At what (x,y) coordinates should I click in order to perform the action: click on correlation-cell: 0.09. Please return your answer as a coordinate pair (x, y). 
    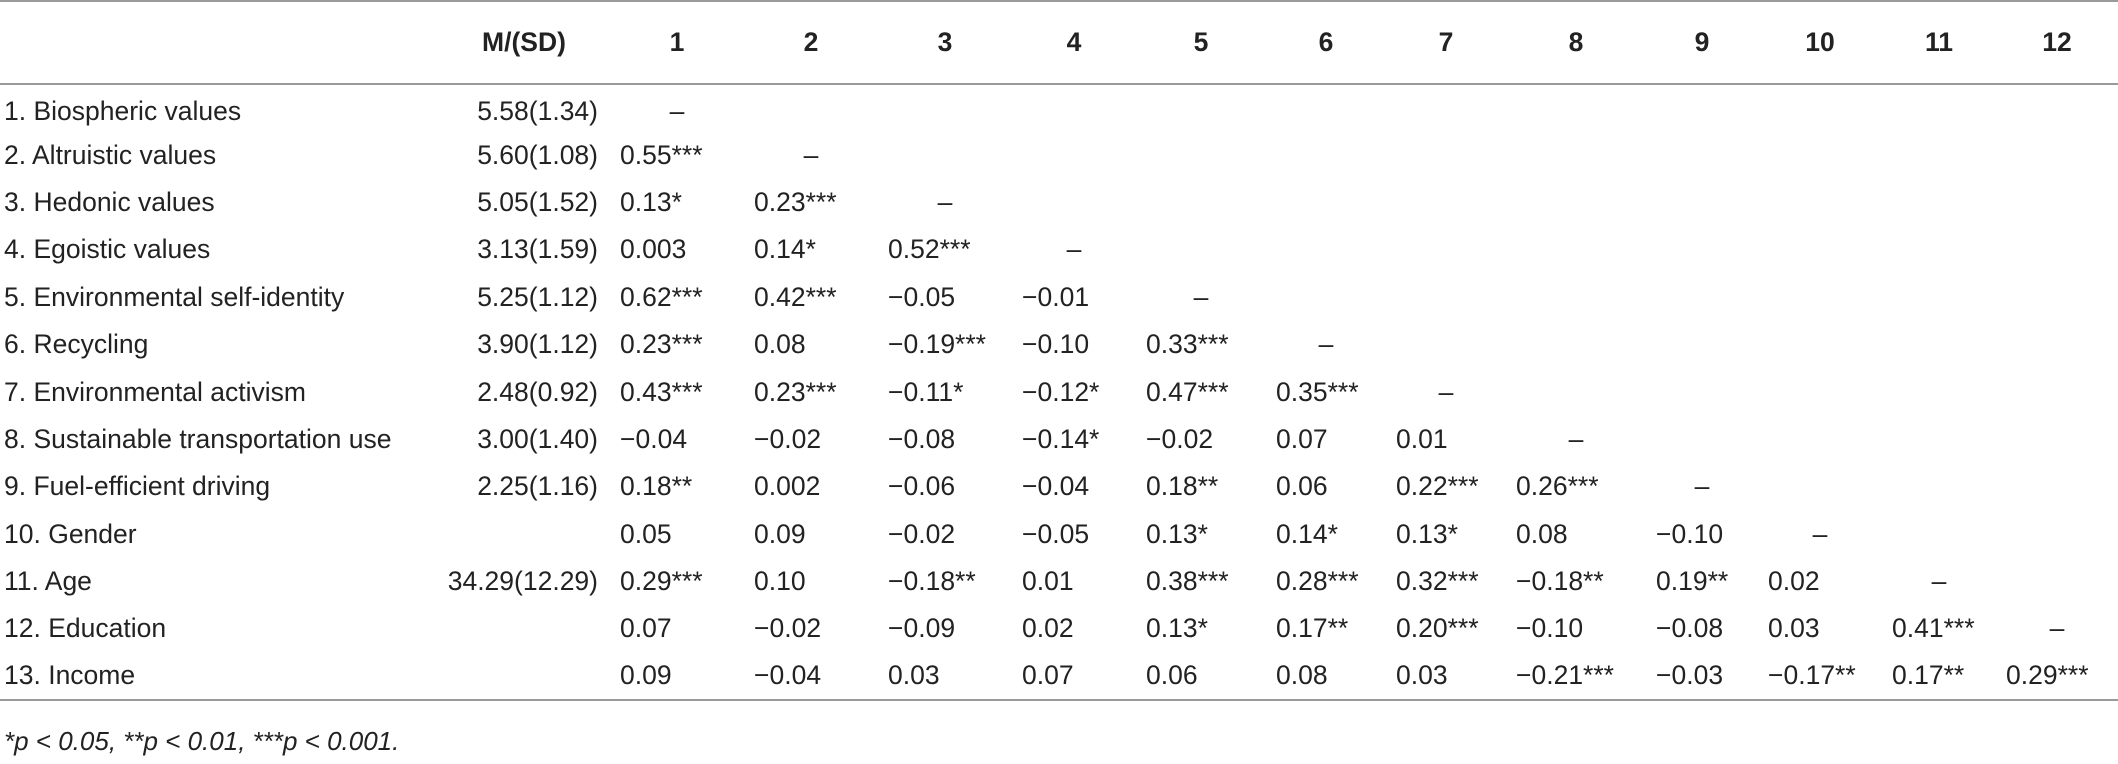
    Looking at the image, I should click on (780, 533).